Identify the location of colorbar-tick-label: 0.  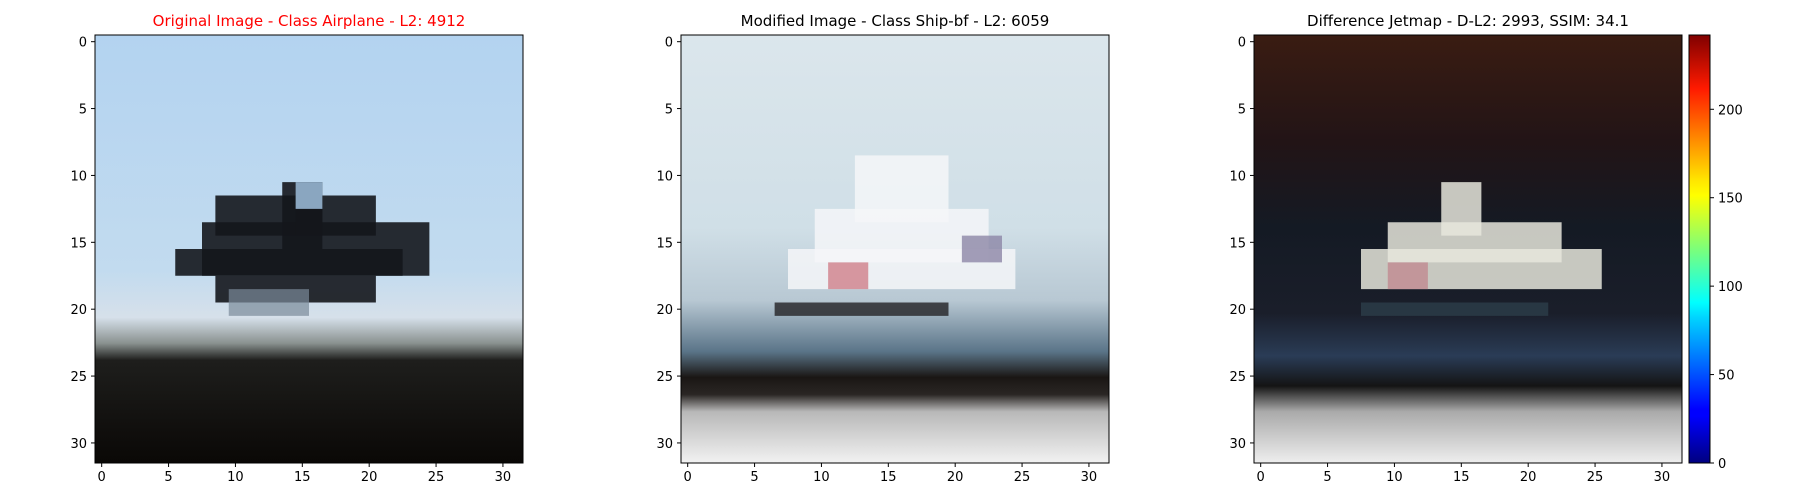
(1722, 464).